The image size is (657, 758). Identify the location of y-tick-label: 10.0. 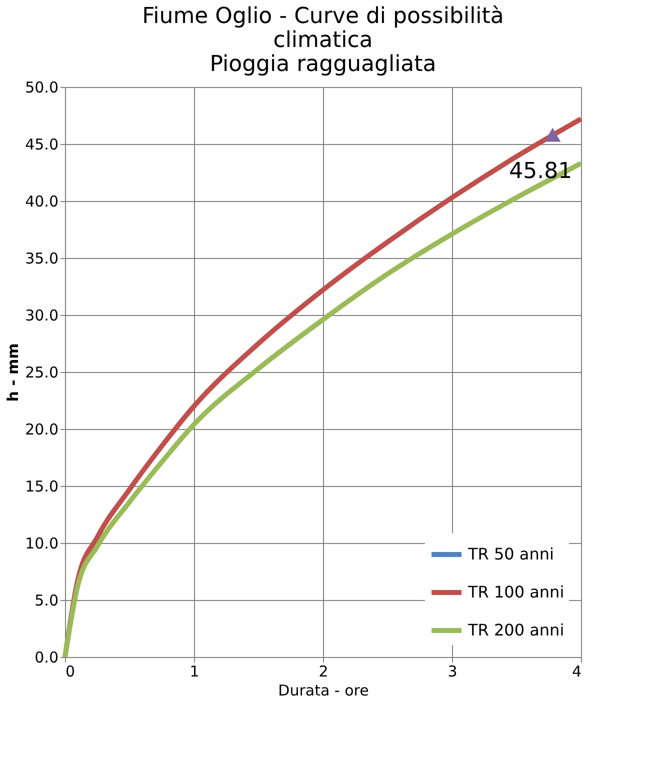
(41, 543).